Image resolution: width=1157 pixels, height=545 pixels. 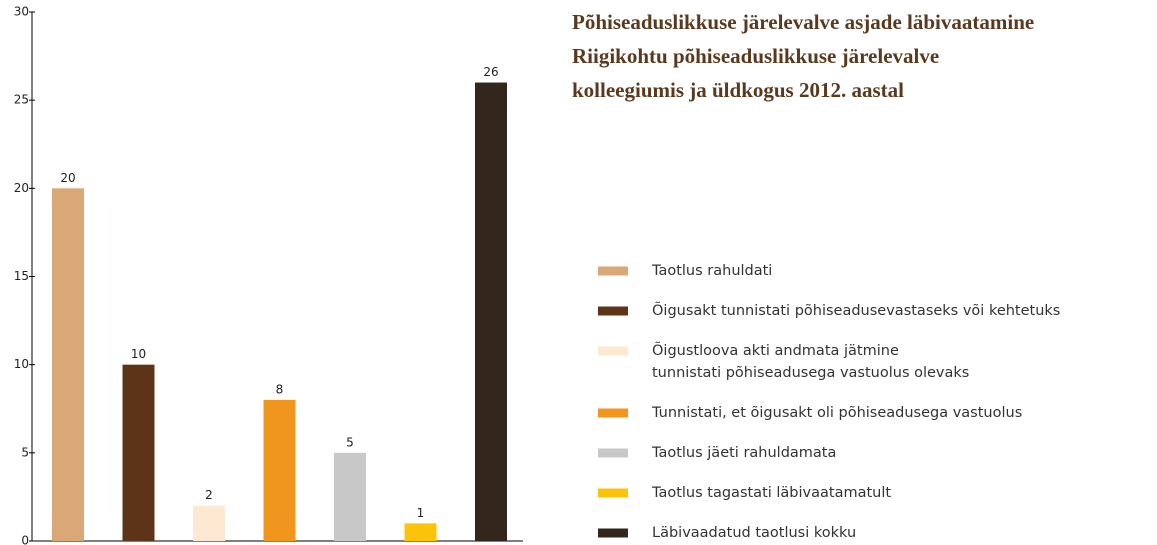 I want to click on data-label: 10, so click(x=138, y=354).